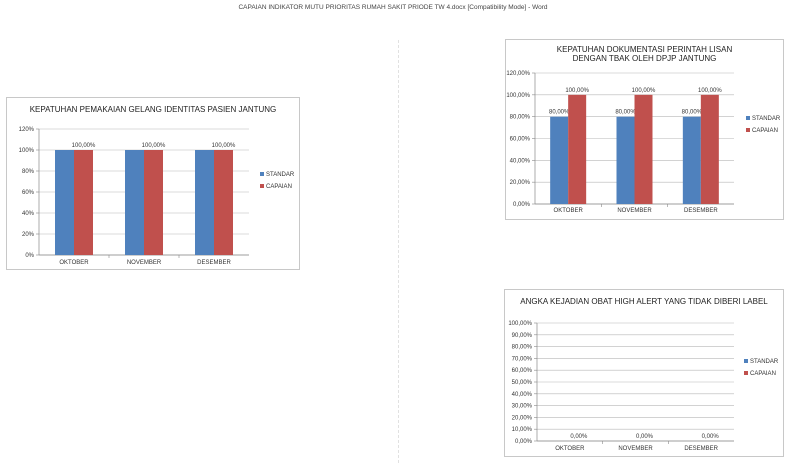 This screenshot has width=786, height=463. I want to click on y-tick-label: 0%, so click(29, 256).